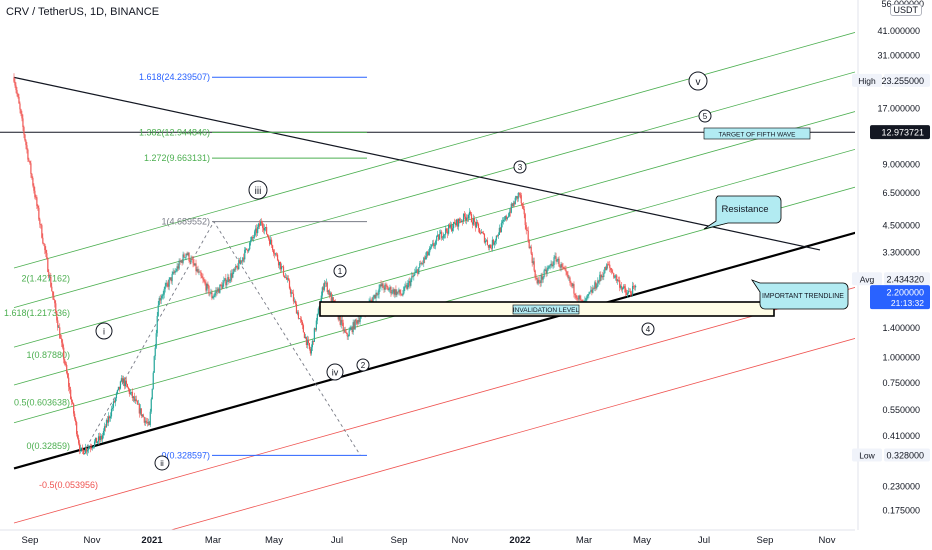  Describe the element at coordinates (900, 297) in the screenshot. I see `current-price-badge-bg` at that location.